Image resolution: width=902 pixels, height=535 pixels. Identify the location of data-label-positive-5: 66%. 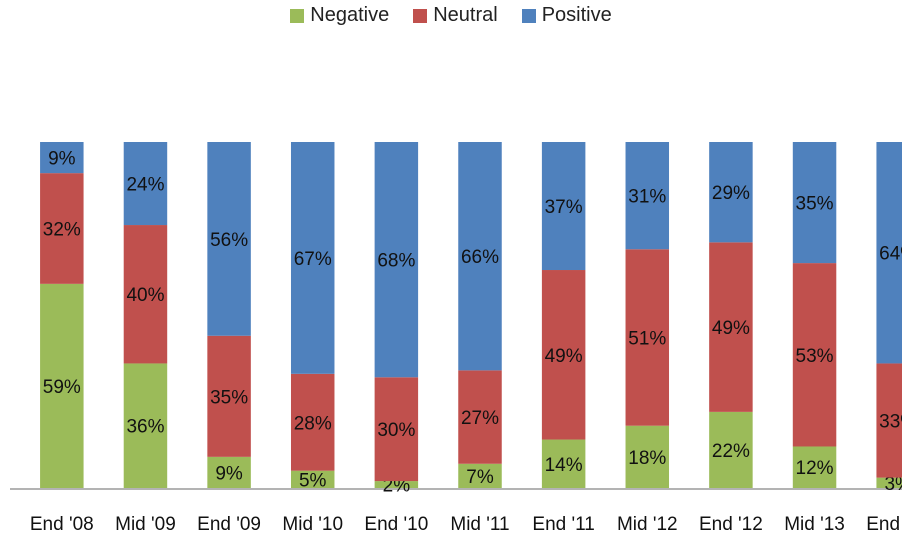
(480, 257).